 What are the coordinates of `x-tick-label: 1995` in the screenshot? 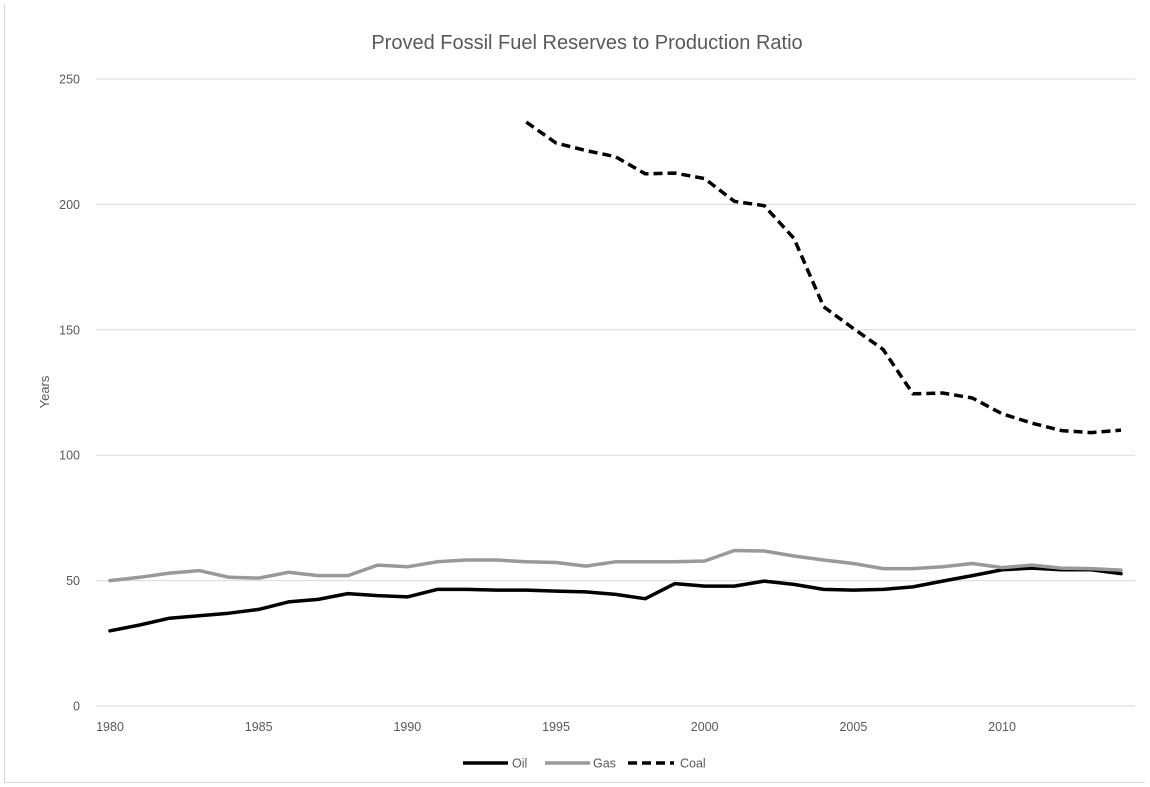 It's located at (556, 727).